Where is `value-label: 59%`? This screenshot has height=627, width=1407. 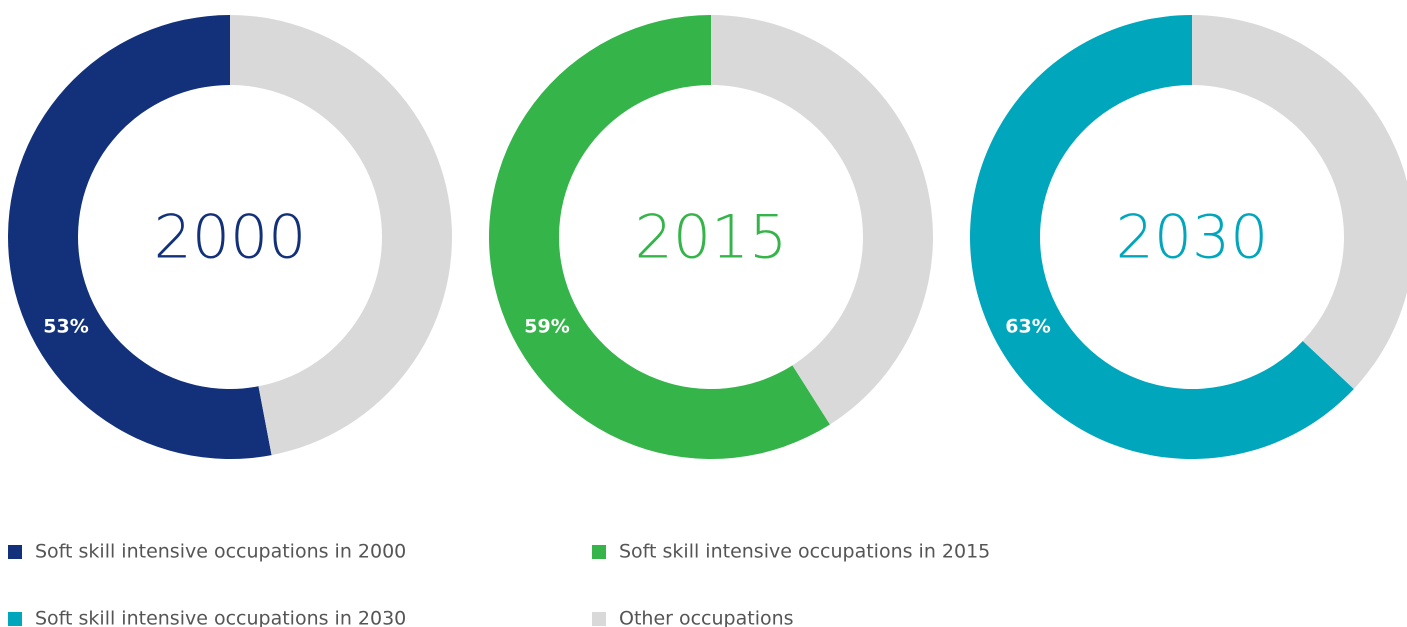 value-label: 59% is located at coordinates (546, 326).